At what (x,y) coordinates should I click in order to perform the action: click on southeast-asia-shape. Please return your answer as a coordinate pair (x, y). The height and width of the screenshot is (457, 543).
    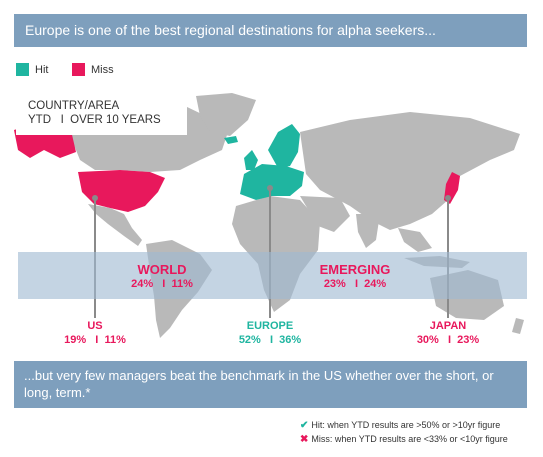
    Looking at the image, I should click on (415, 240).